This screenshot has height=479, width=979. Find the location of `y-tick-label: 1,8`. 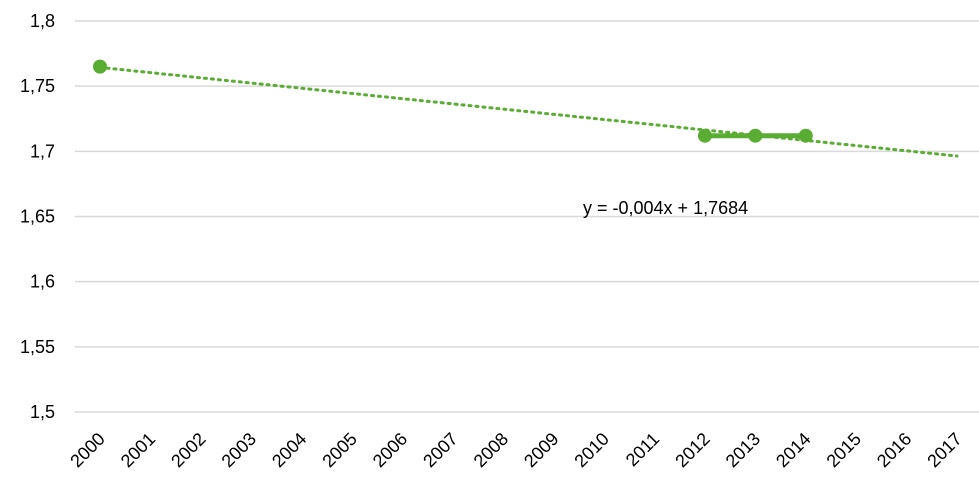

y-tick-label: 1,8 is located at coordinates (42, 21).